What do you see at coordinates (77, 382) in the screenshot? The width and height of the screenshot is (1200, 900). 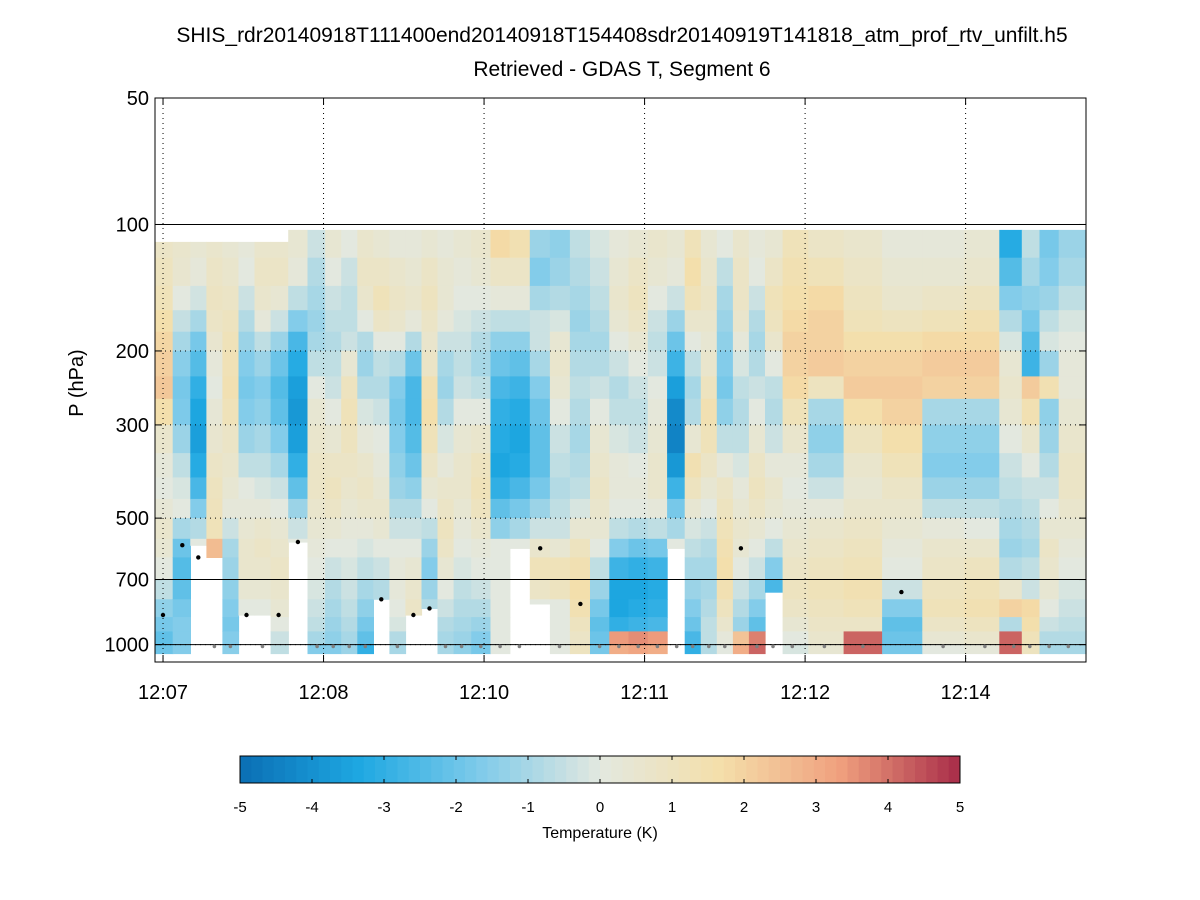 I see `y-axis-label: P (hPa)` at bounding box center [77, 382].